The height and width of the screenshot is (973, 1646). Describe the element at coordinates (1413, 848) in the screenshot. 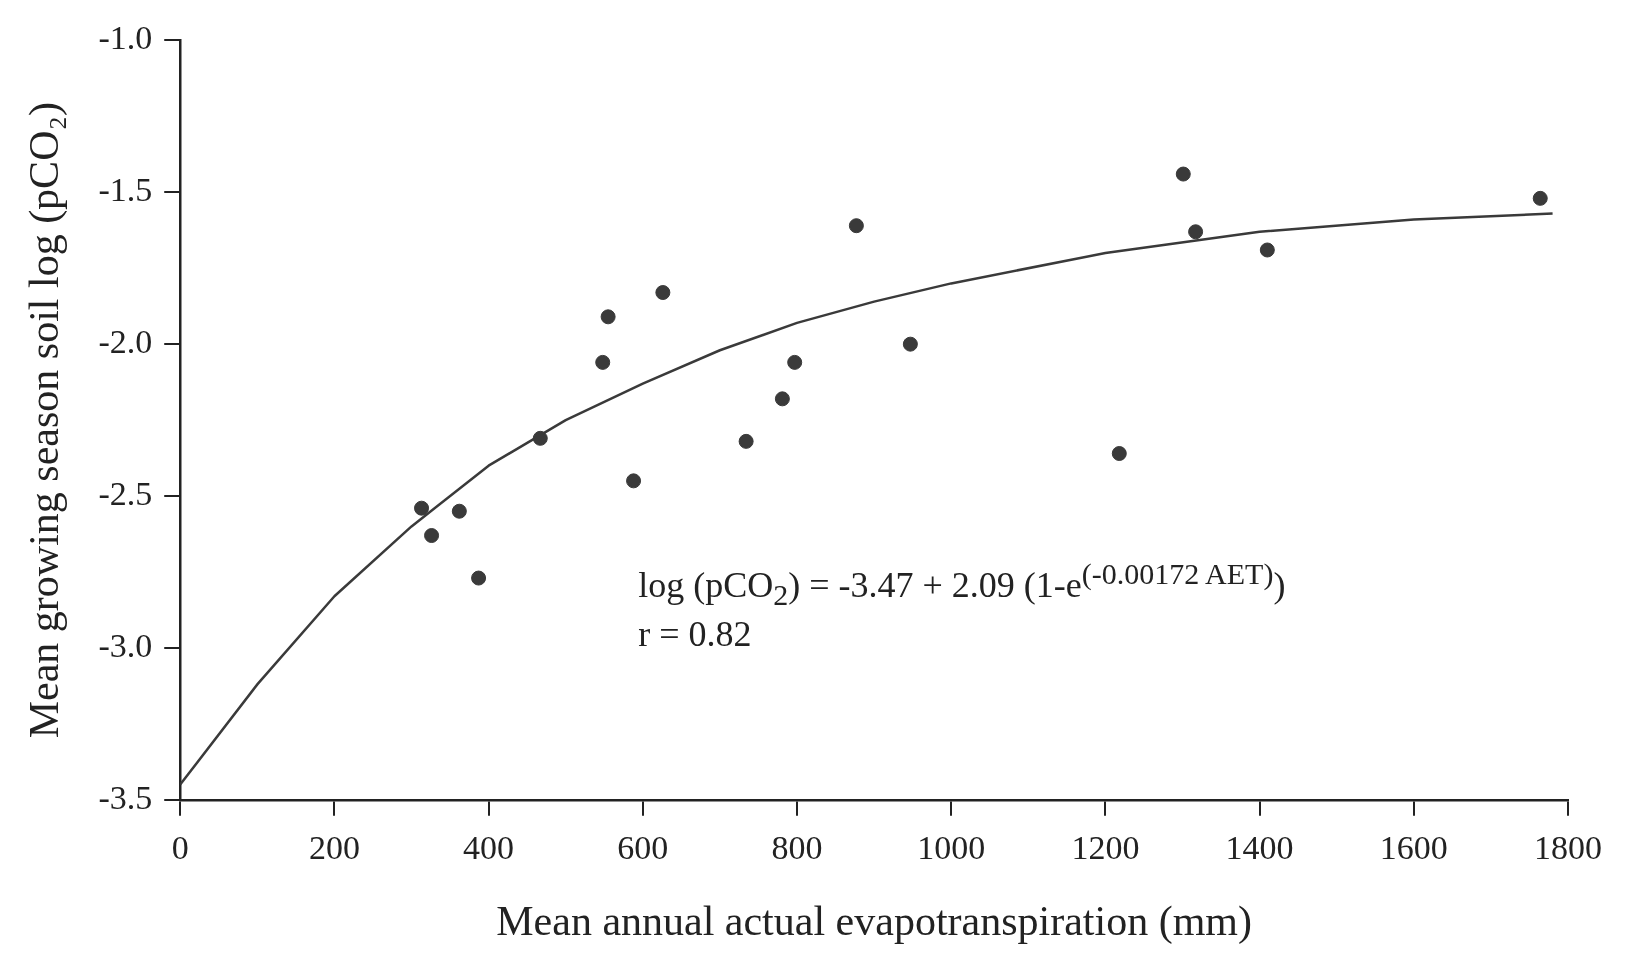

I see `x-tick-label: 1600` at that location.